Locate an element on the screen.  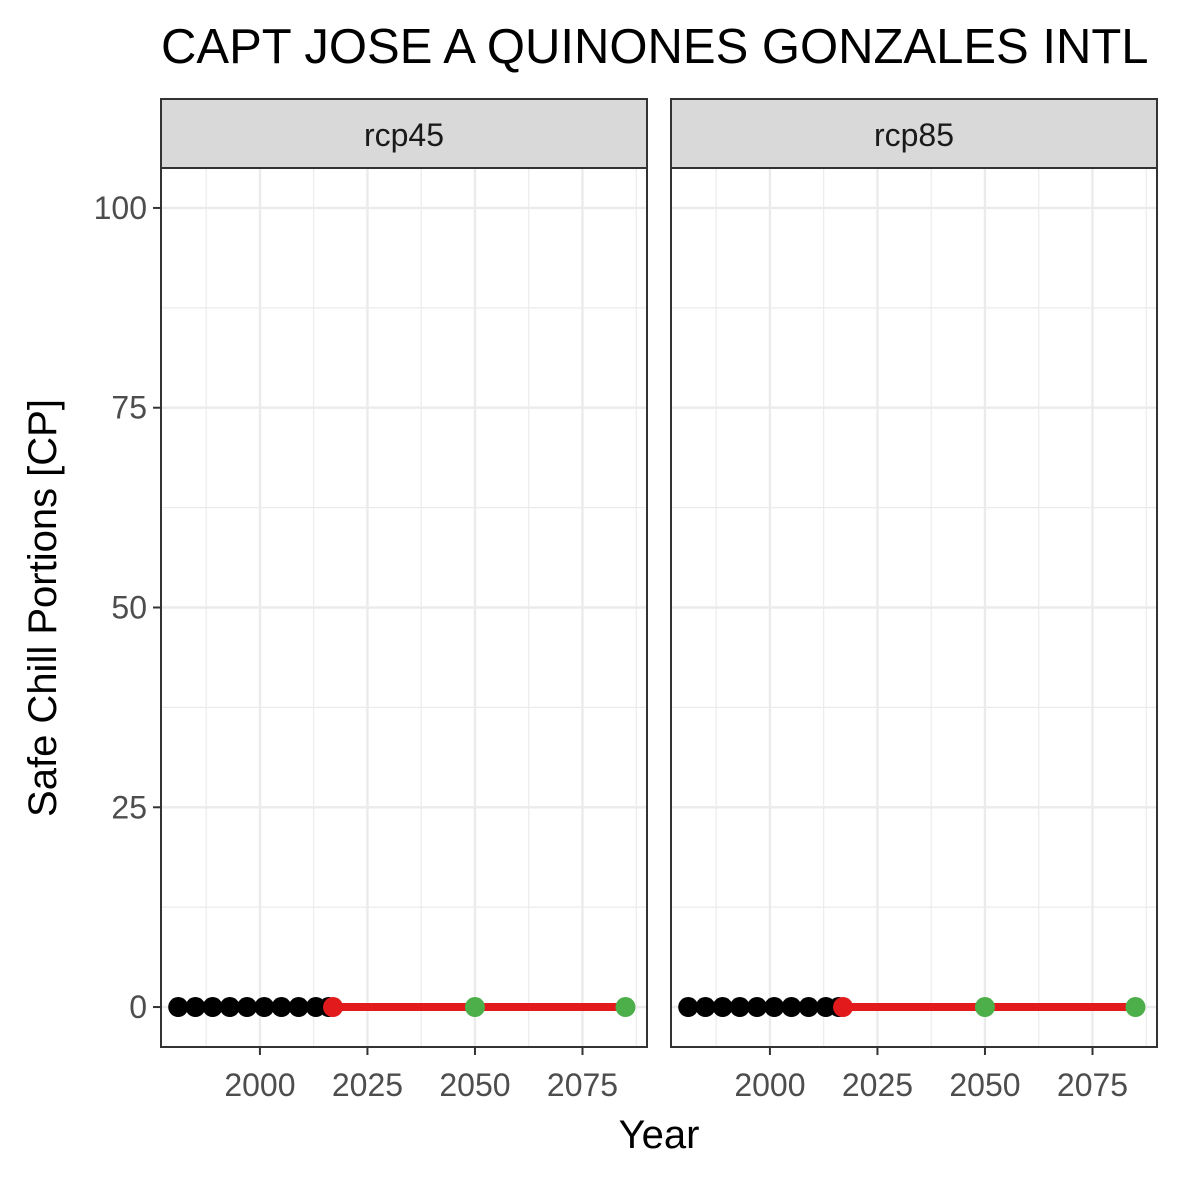
y-tick-label: 50 is located at coordinates (129, 608).